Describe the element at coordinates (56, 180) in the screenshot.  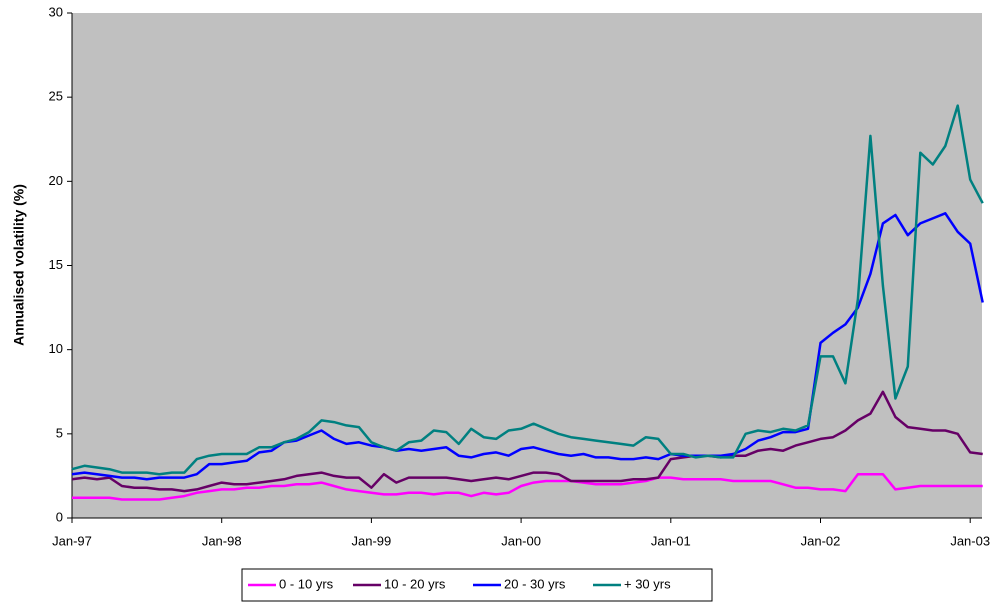
I see `y-tick-label: 20` at that location.